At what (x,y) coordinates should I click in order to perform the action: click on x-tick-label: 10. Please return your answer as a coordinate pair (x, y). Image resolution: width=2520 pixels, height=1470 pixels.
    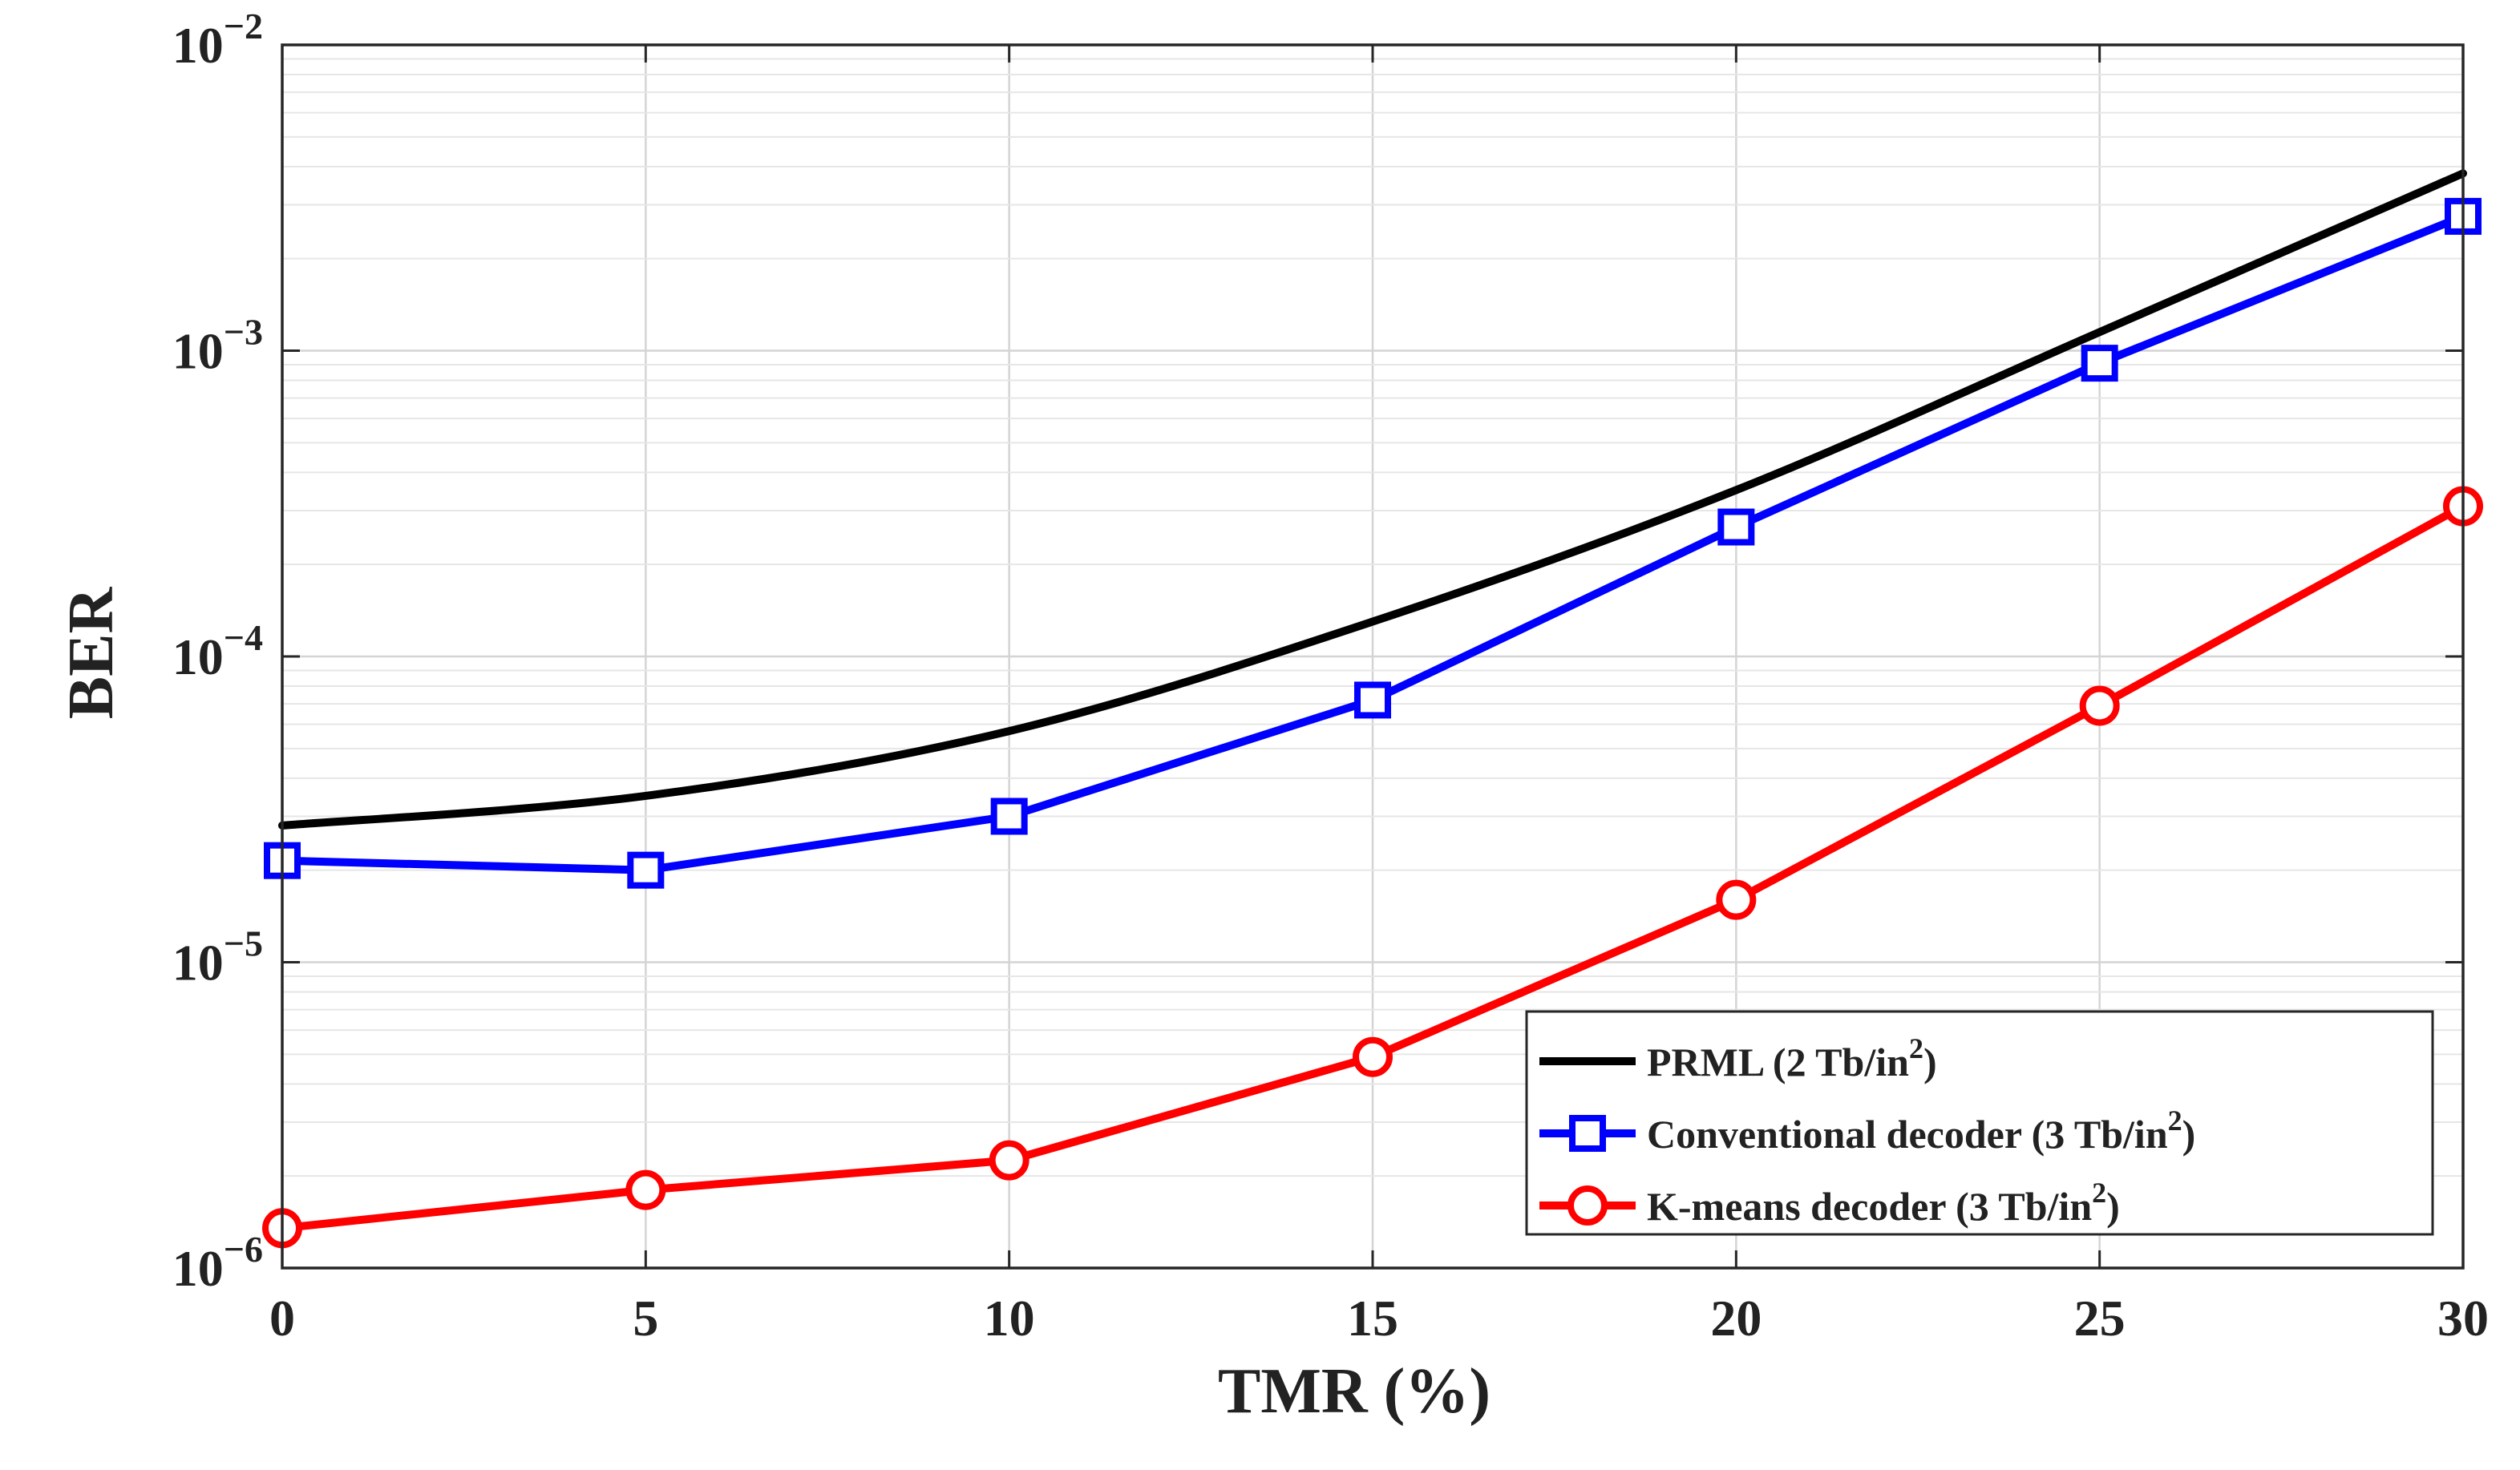
    Looking at the image, I should click on (1009, 1318).